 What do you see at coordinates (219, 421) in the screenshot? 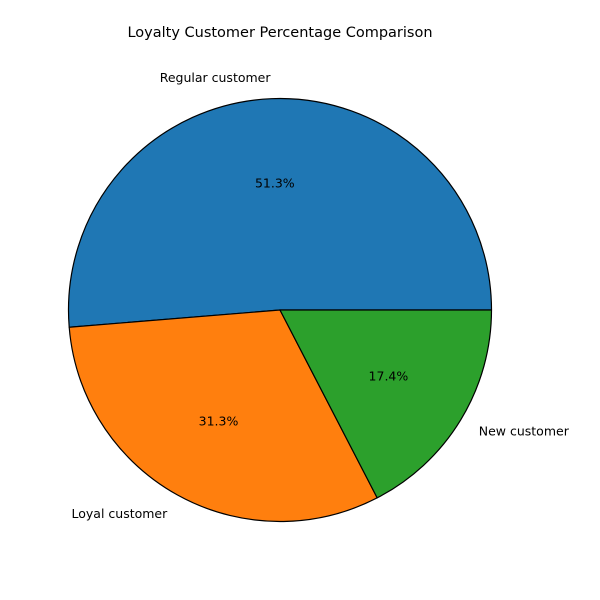
I see `pct-label-loyal-customer: 31.3%` at bounding box center [219, 421].